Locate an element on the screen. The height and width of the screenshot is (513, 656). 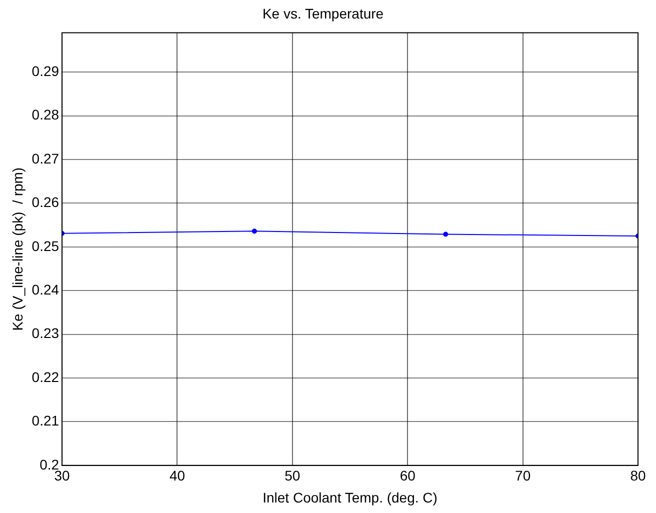
x-axis-title: Inlet Coolant Temp. (deg. C) is located at coordinates (350, 497).